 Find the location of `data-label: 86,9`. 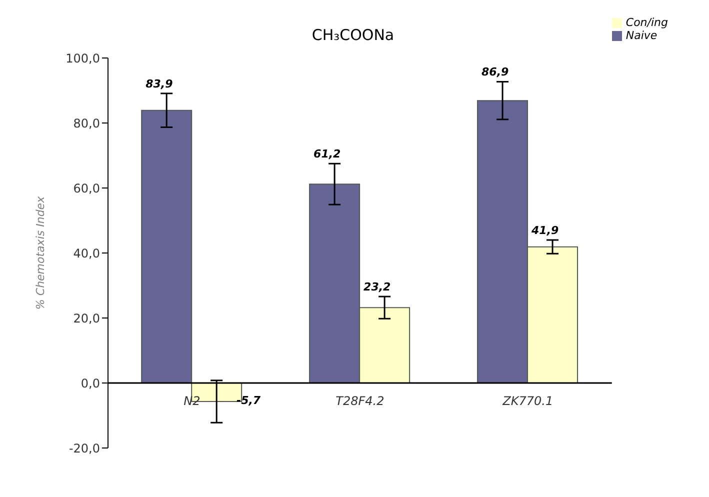

data-label: 86,9 is located at coordinates (496, 72).